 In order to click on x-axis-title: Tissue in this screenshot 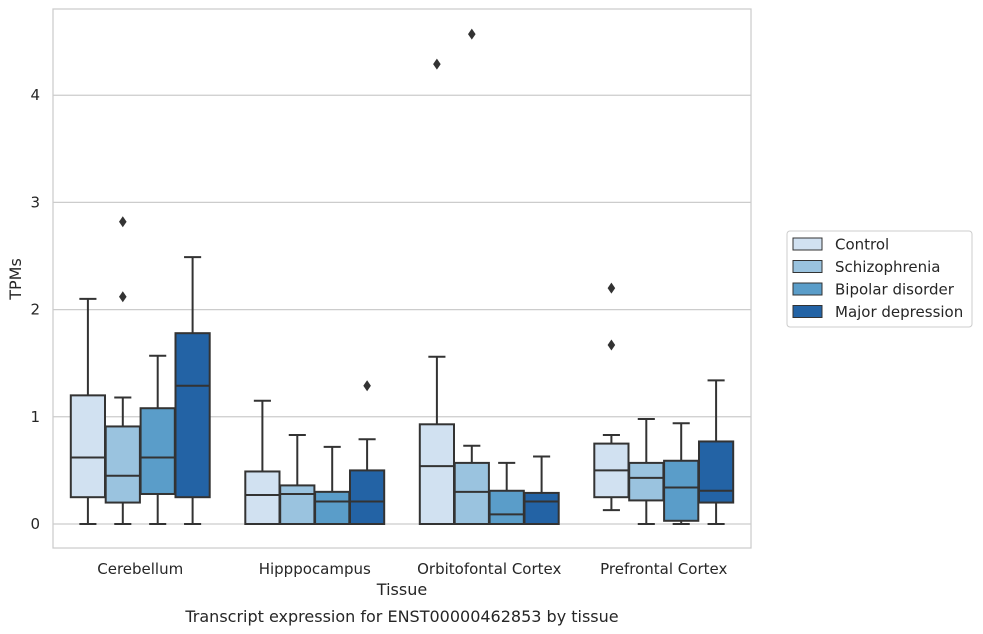, I will do `click(401, 589)`.